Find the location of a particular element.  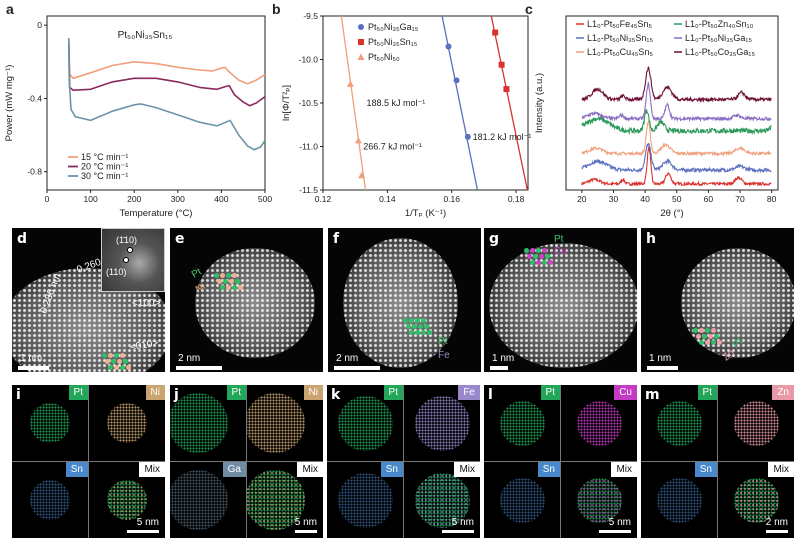

legend-label: Pt₅₀Ni₅₀ is located at coordinates (384, 57).